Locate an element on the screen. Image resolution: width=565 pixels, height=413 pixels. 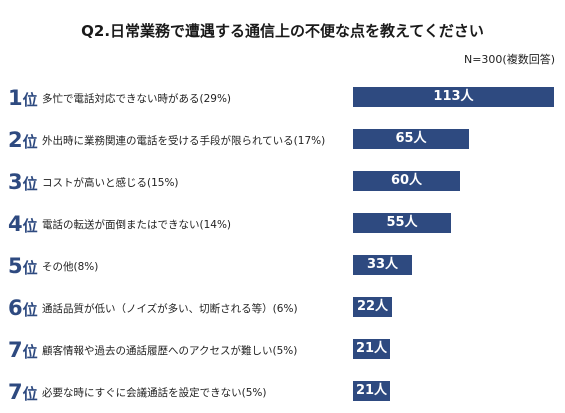
bar-row: 7位 顧客情報や過去の通話履歴へのアクセスが難しい(5%) 21人 is located at coordinates (282, 350).